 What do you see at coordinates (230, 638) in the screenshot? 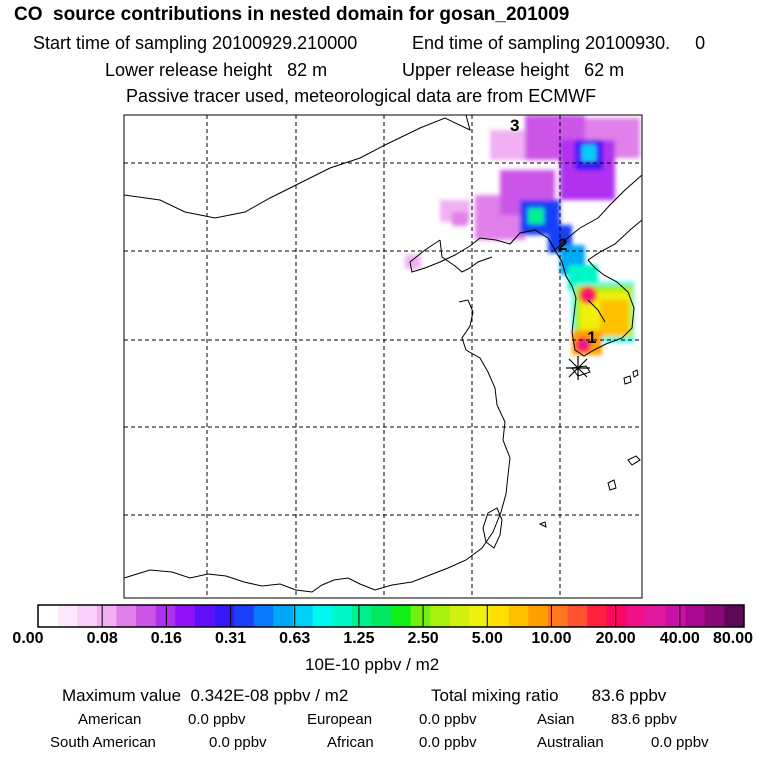
I see `colorbar-label: 0.31` at bounding box center [230, 638].